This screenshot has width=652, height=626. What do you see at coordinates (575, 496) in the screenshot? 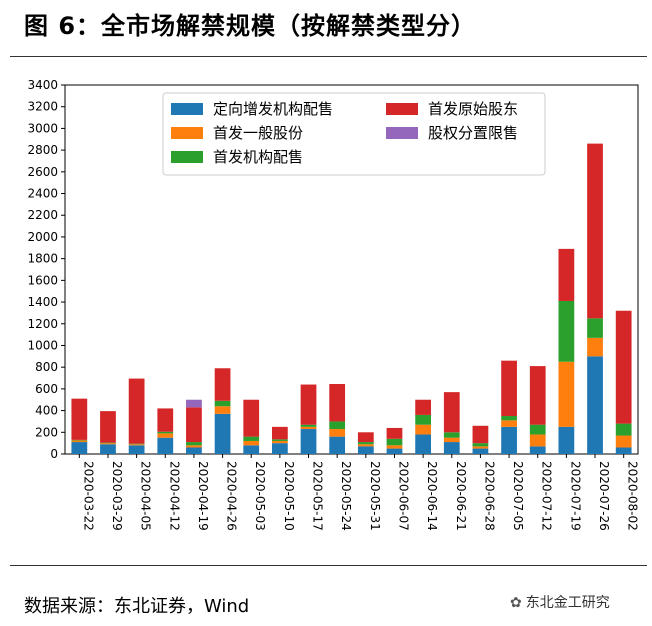
I see `x-tick-label: 2020-07-19` at bounding box center [575, 496].